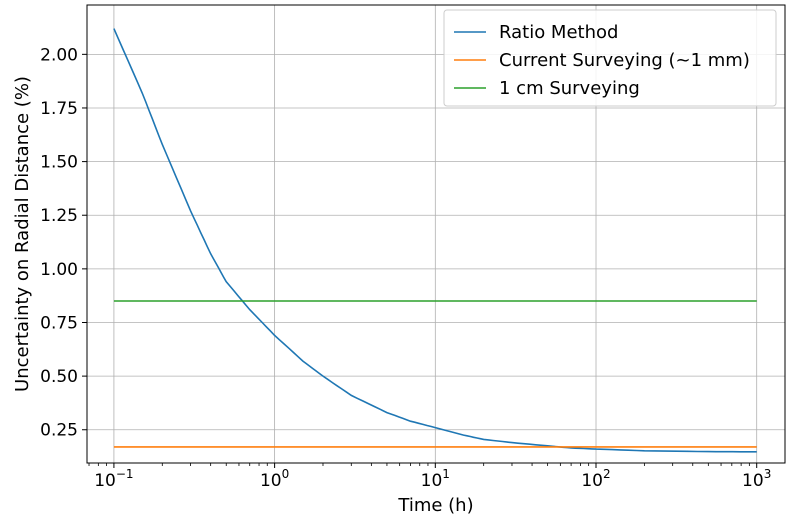 This screenshot has width=790, height=518. I want to click on legend-label: Ratio Method, so click(558, 32).